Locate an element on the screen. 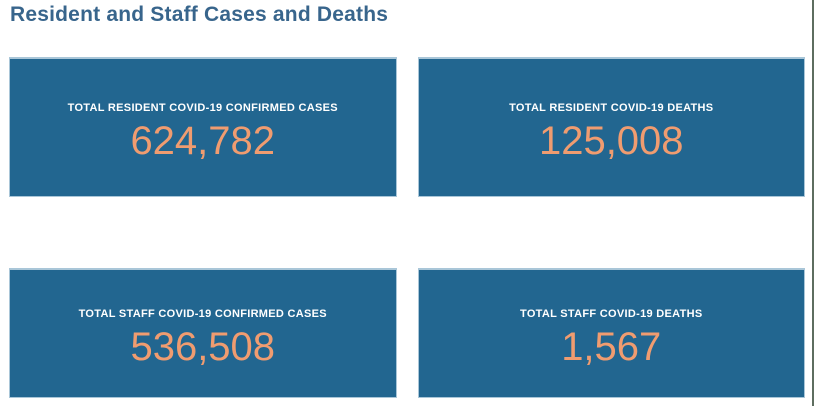  kpi-label: TOTAL STAFF COVID-19 DEATHS is located at coordinates (611, 314).